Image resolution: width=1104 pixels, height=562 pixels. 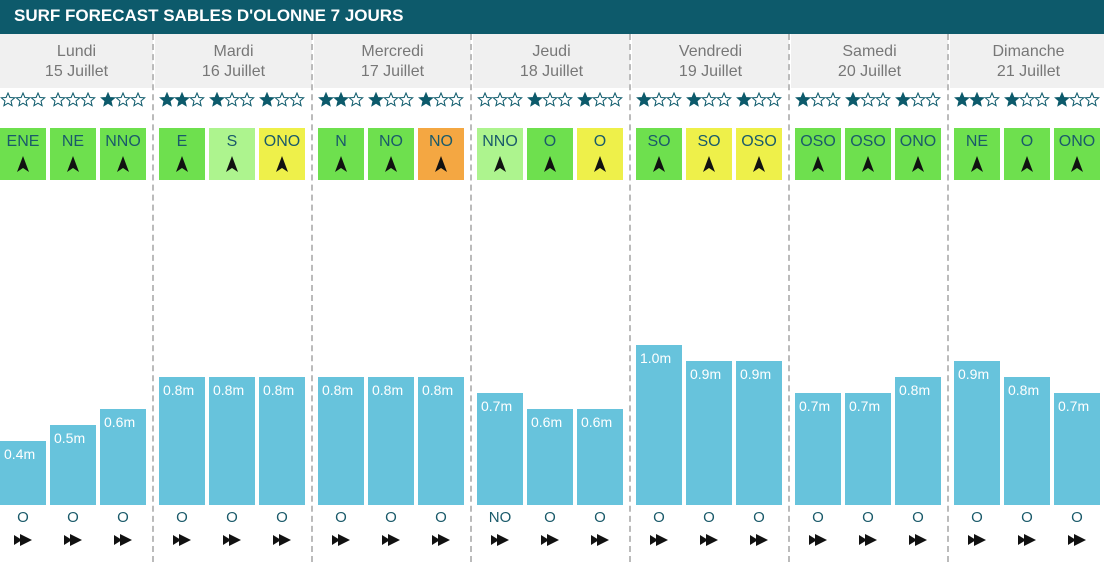 I want to click on wave-bar: 0.5m, so click(x=73, y=465).